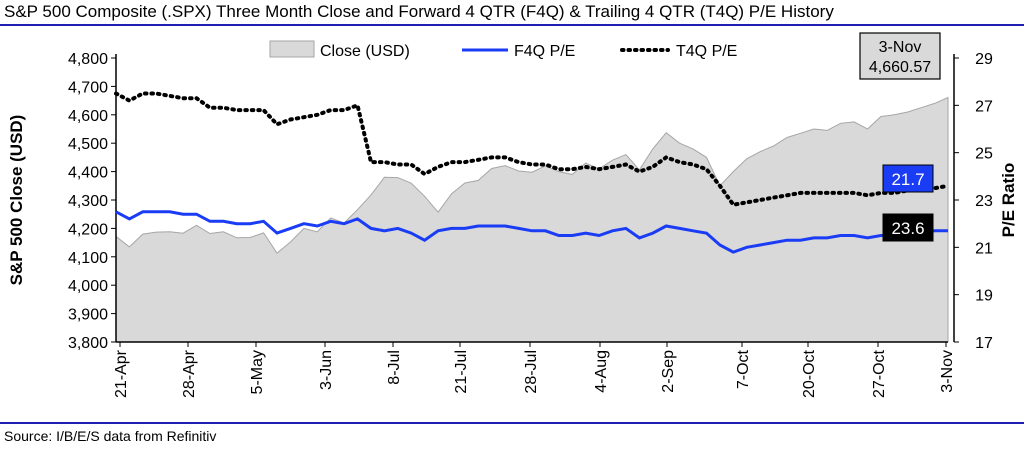 The height and width of the screenshot is (449, 1024). Describe the element at coordinates (544, 51) in the screenshot. I see `legend-f4q-label: F4Q P/E` at that location.